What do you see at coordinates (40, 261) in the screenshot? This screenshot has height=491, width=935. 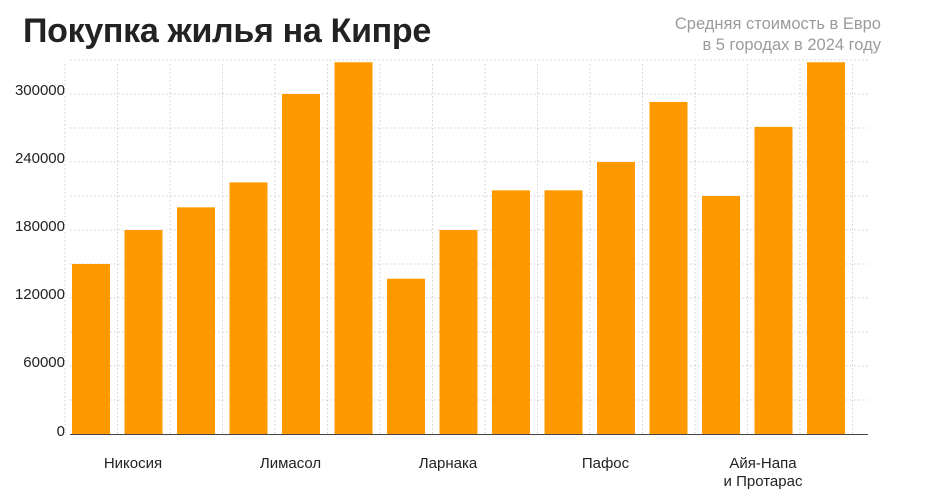 I see `y-tick-labels: 0 60000 120000 180000 240000 300000` at bounding box center [40, 261].